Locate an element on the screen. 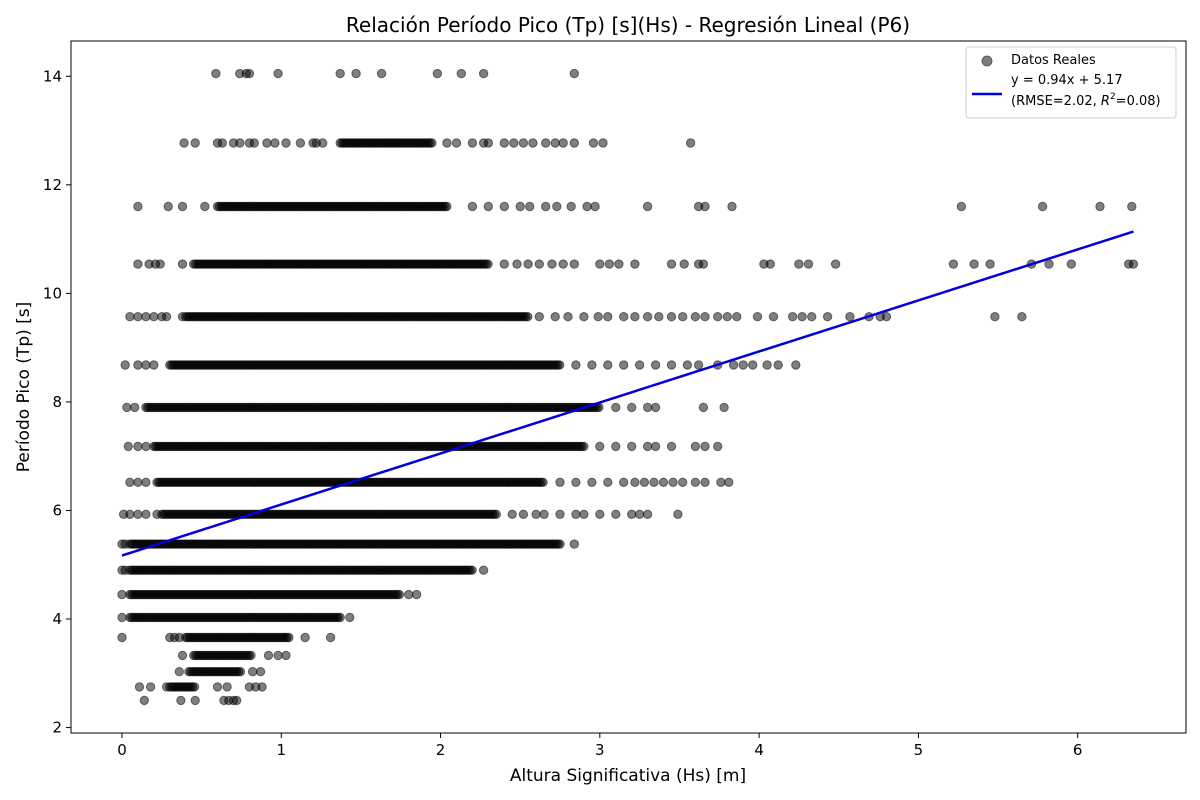 Image resolution: width=1200 pixels, height=800 pixels. legend-label-line: y = 0.94x + 5.17 is located at coordinates (1067, 80).